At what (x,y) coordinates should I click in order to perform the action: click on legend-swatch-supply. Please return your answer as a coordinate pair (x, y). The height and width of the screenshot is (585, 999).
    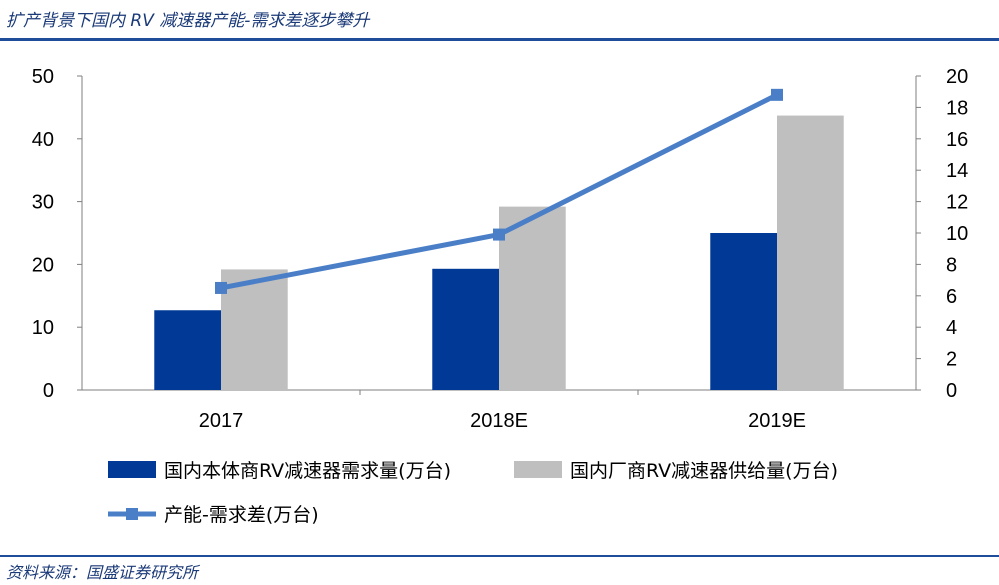
    Looking at the image, I should click on (538, 469).